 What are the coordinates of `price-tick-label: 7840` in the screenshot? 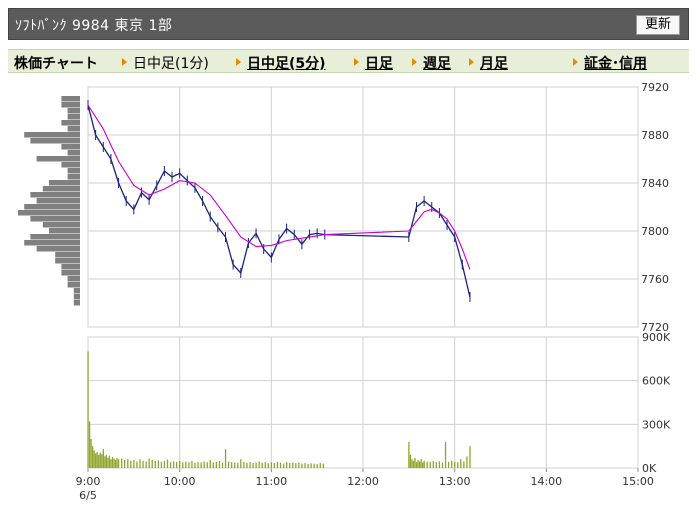 It's located at (655, 183).